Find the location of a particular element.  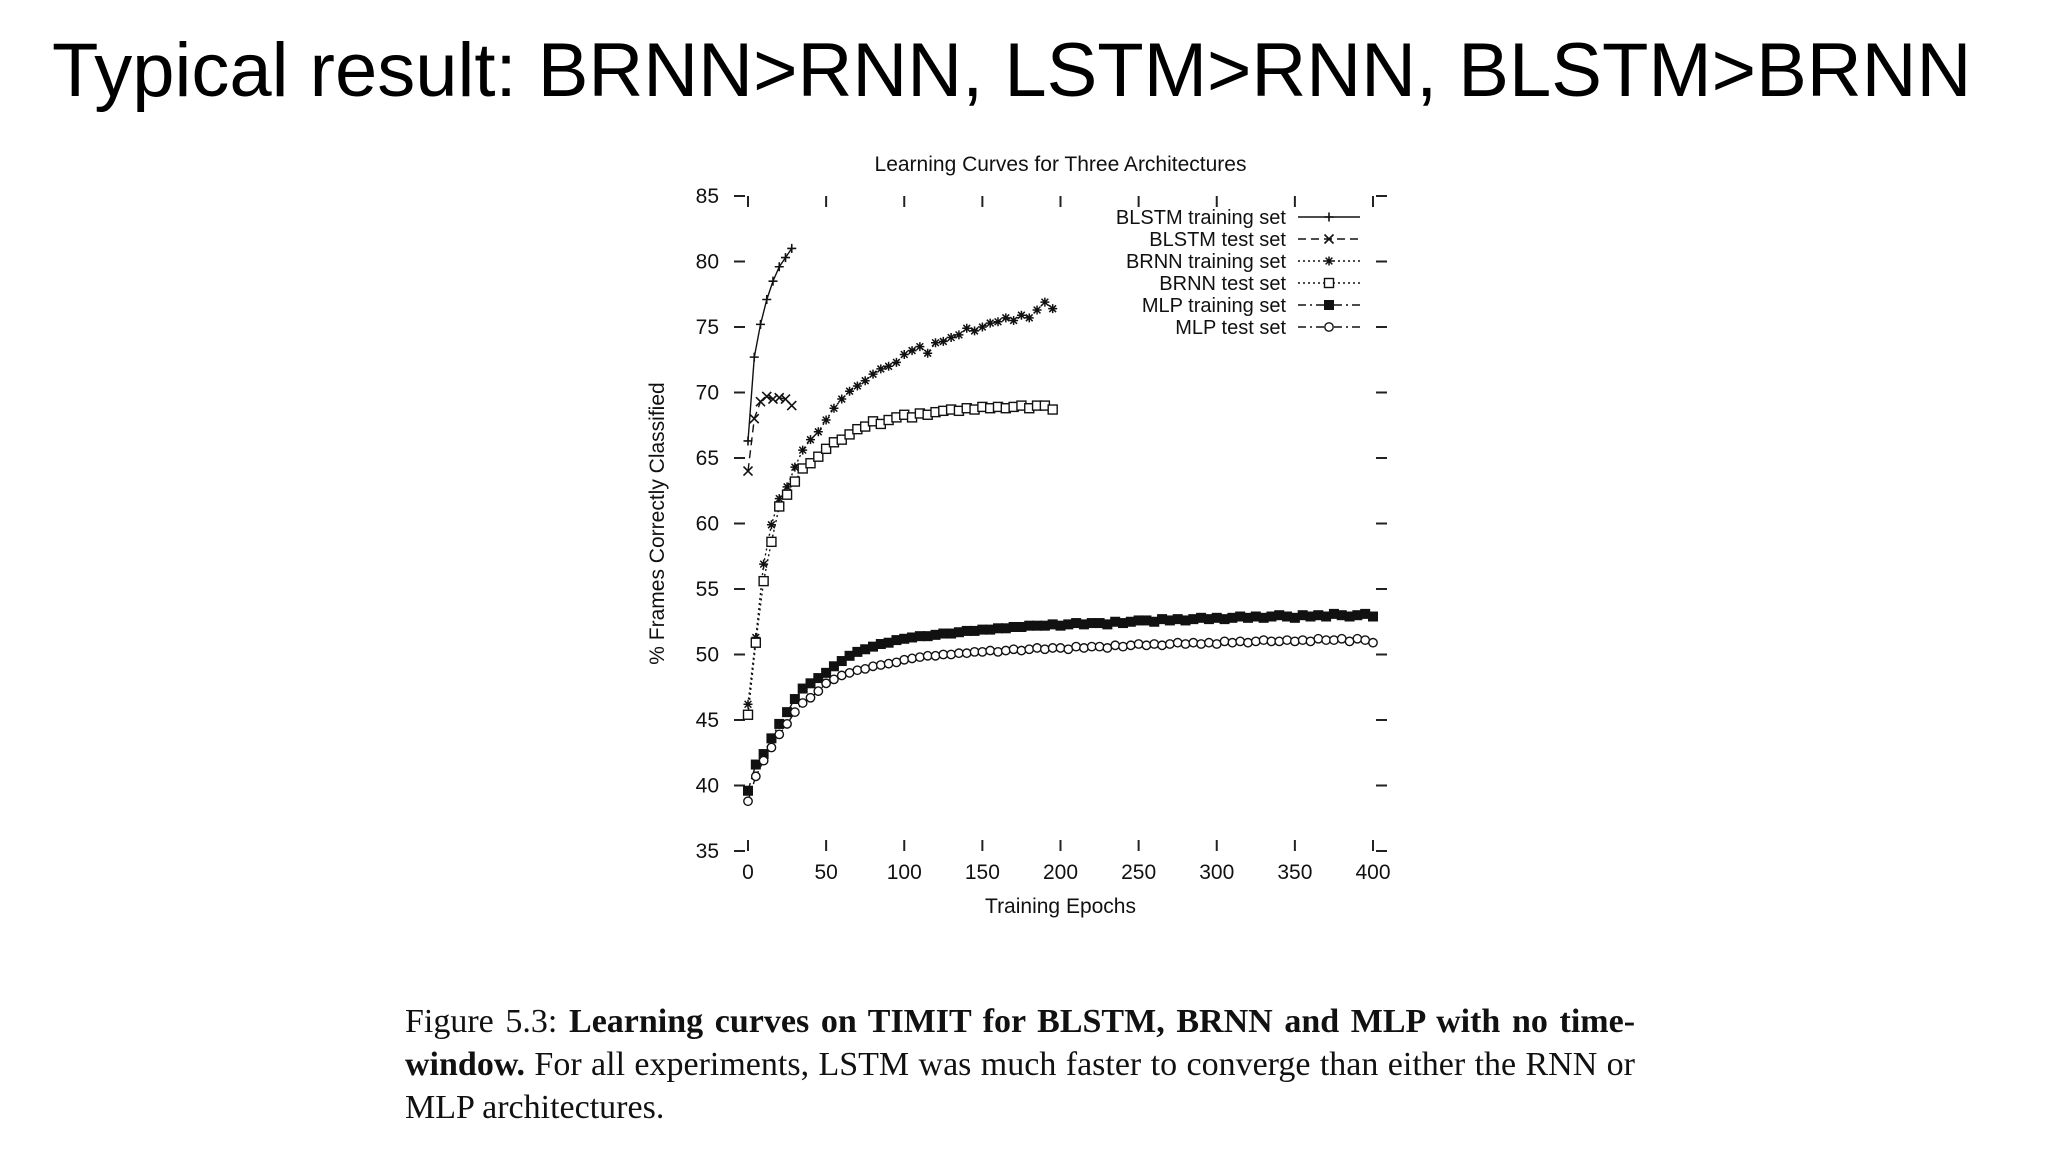

series-mlp-training-set is located at coordinates (1060, 702).